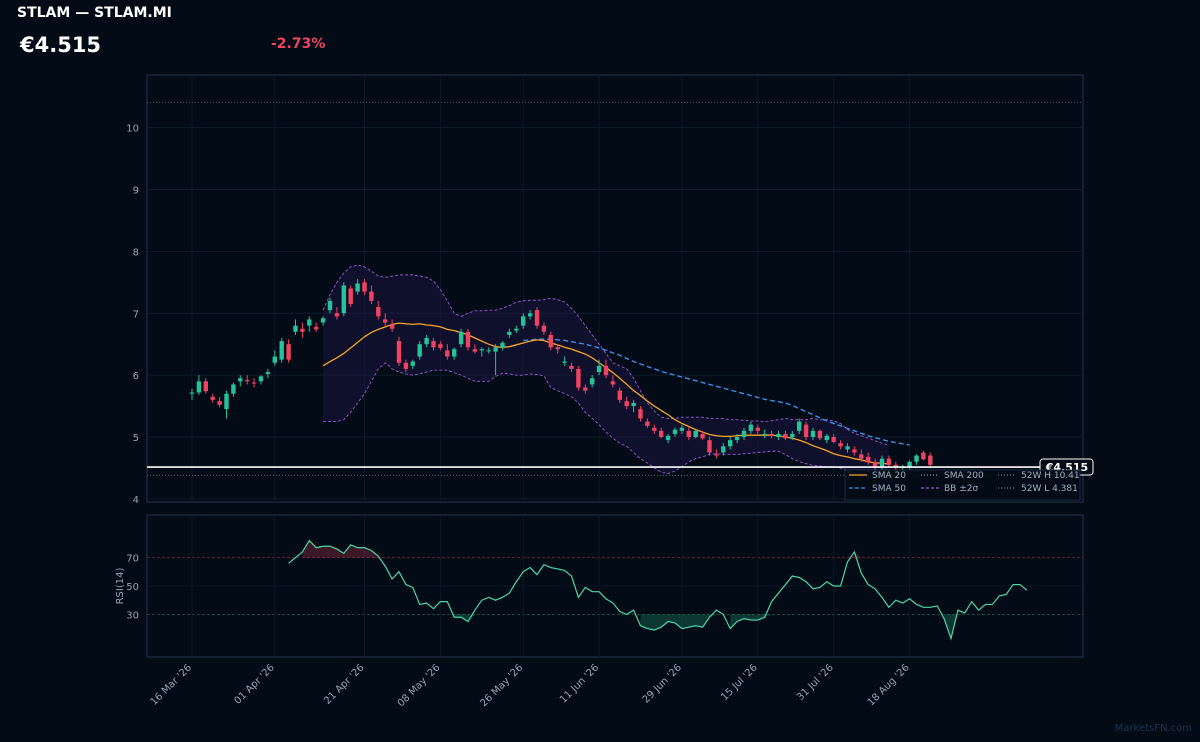 This screenshot has height=742, width=1200. I want to click on watermark: MarketsFN.com, so click(1153, 728).